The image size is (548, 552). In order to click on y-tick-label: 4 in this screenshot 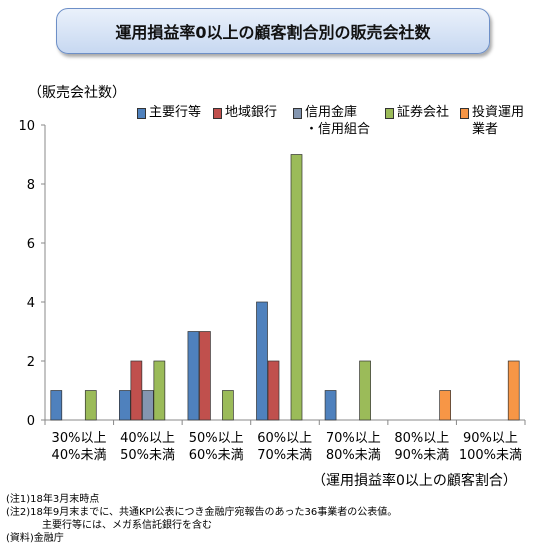, I will do `click(31, 303)`.